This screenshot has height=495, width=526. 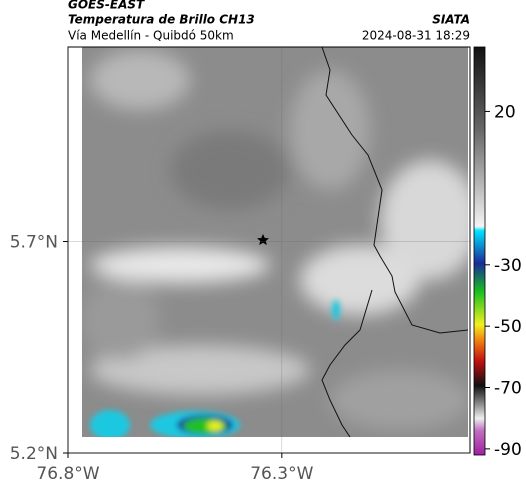 What do you see at coordinates (451, 20) in the screenshot?
I see `source: SIATA` at bounding box center [451, 20].